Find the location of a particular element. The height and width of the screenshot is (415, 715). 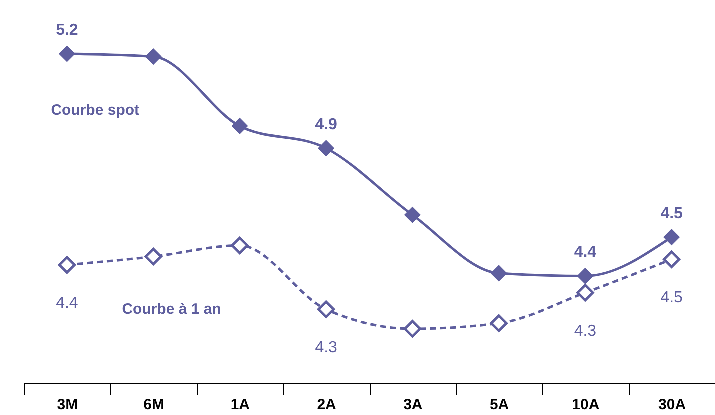

x-tick-label: 5A is located at coordinates (500, 405).